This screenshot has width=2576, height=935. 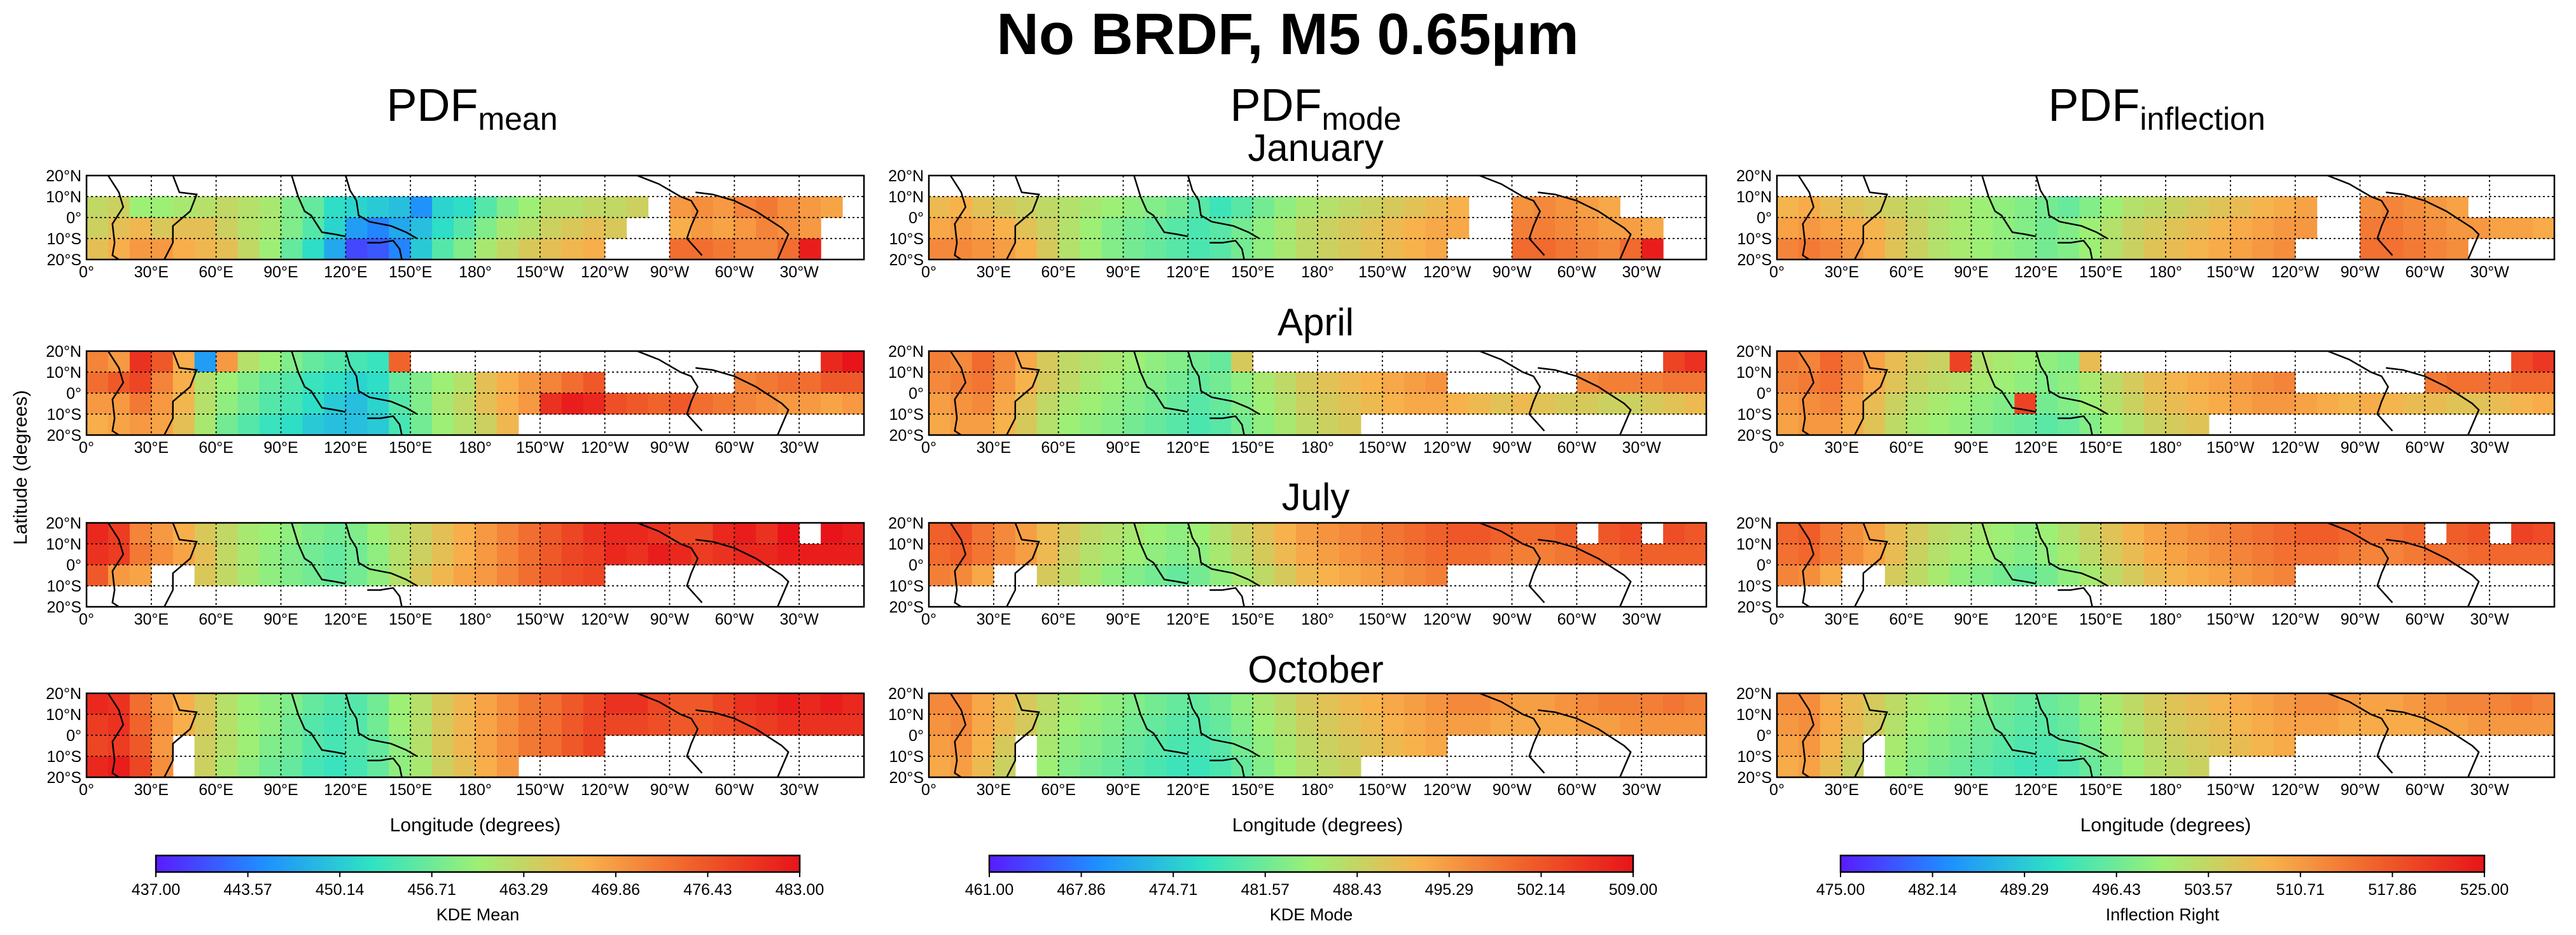 What do you see at coordinates (2100, 619) in the screenshot?
I see `lon-tick-label: 150°E` at bounding box center [2100, 619].